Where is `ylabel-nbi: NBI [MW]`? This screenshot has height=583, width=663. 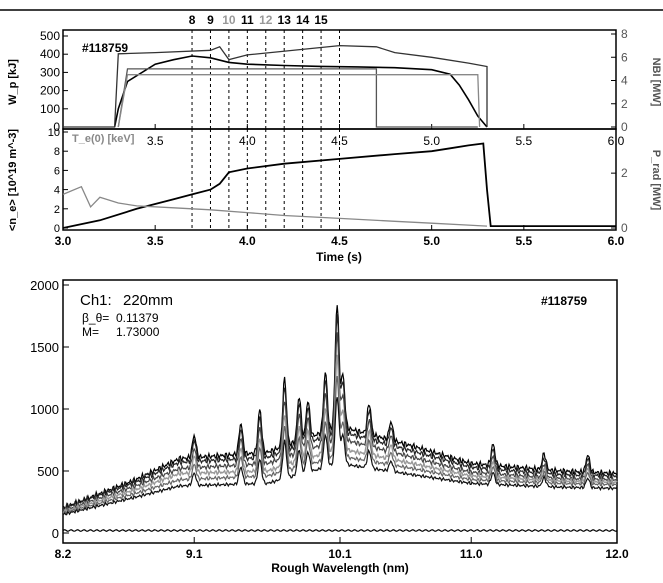
ylabel-nbi: NBI [MW] is located at coordinates (656, 82).